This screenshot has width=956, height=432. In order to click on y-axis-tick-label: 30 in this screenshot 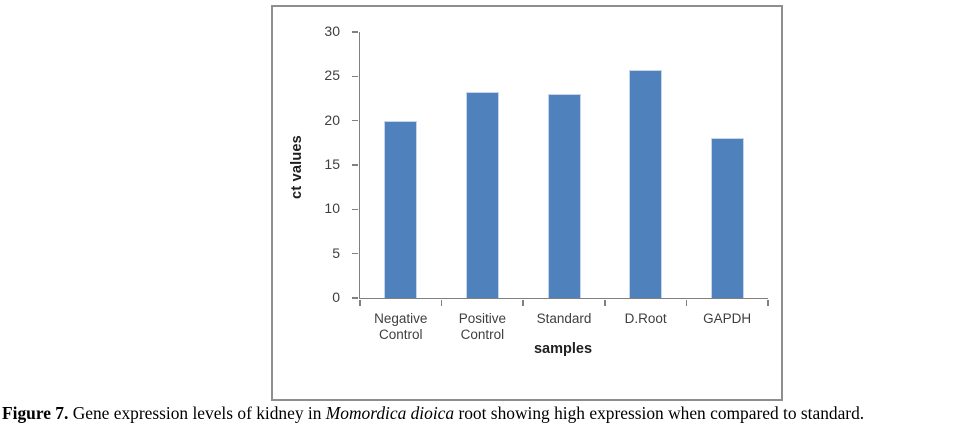, I will do `click(332, 31)`.